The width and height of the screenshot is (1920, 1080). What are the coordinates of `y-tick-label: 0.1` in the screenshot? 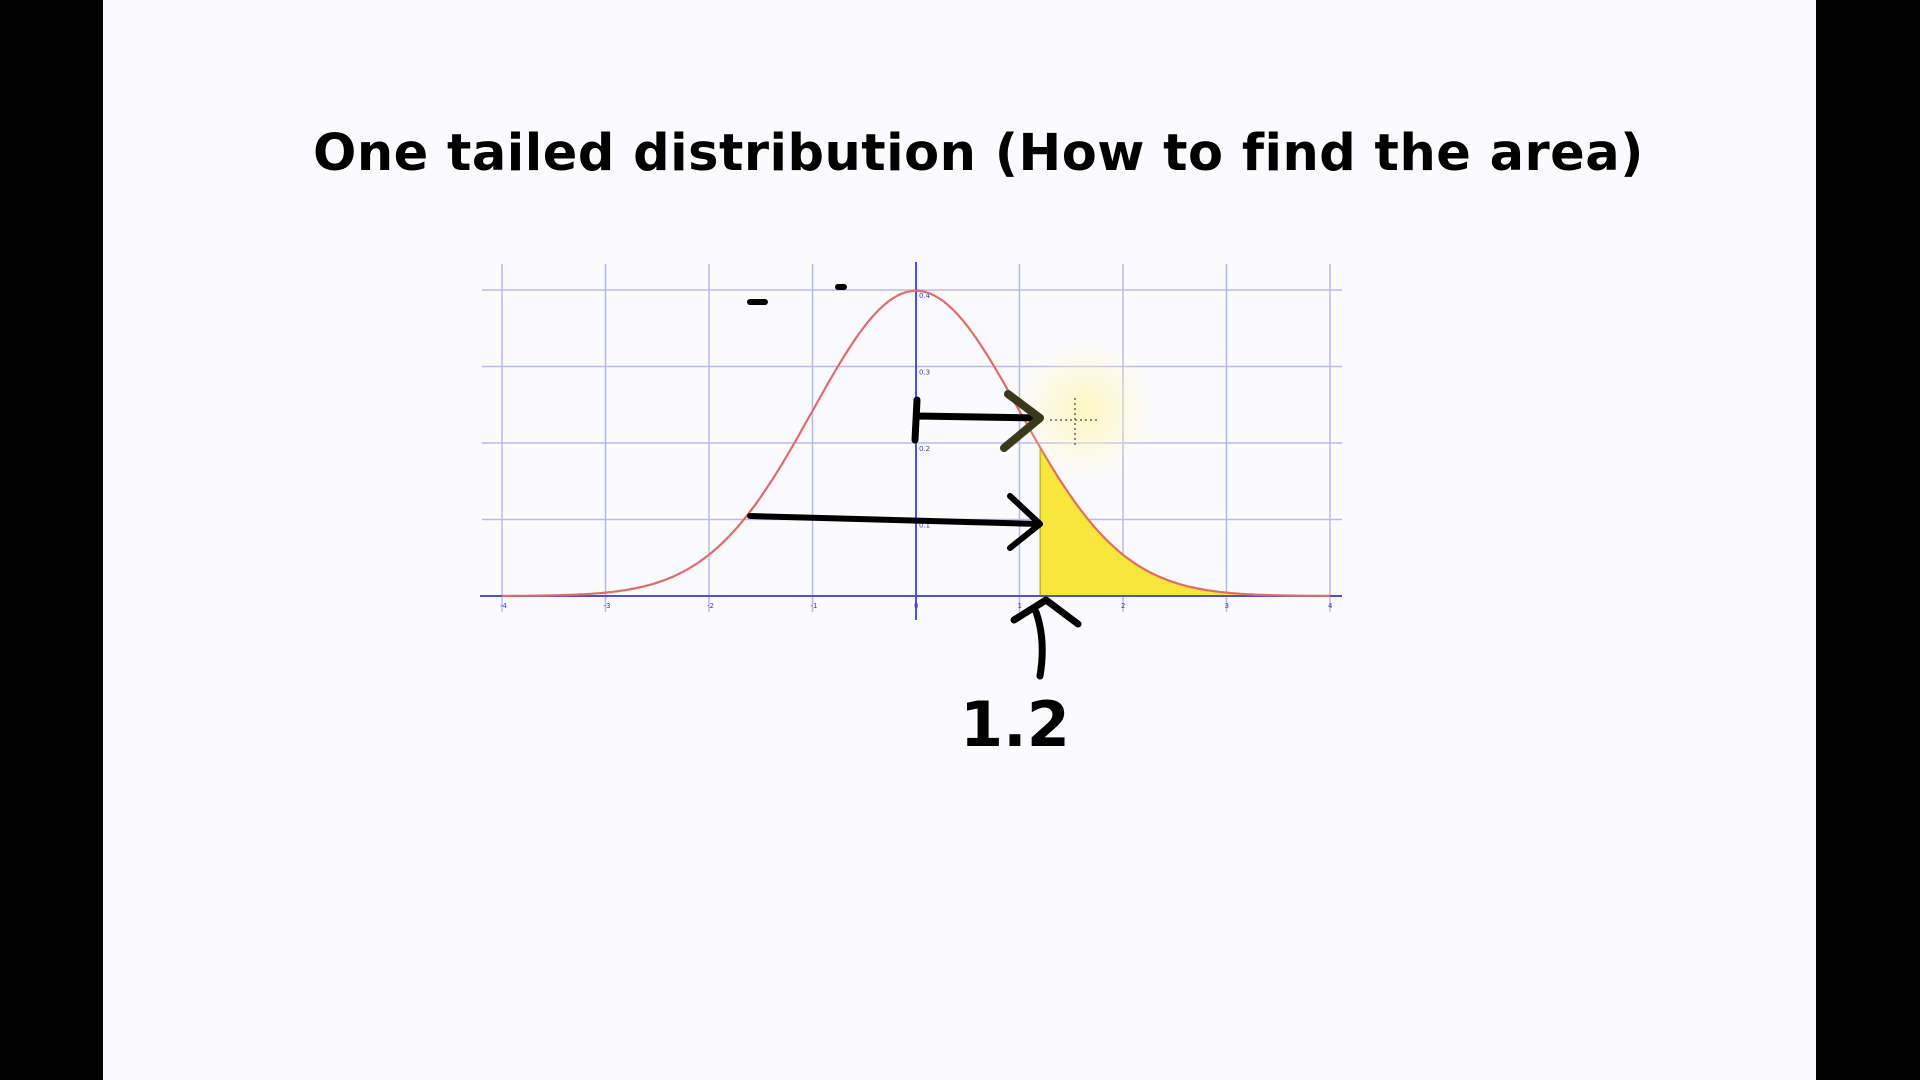 It's located at (924, 526).